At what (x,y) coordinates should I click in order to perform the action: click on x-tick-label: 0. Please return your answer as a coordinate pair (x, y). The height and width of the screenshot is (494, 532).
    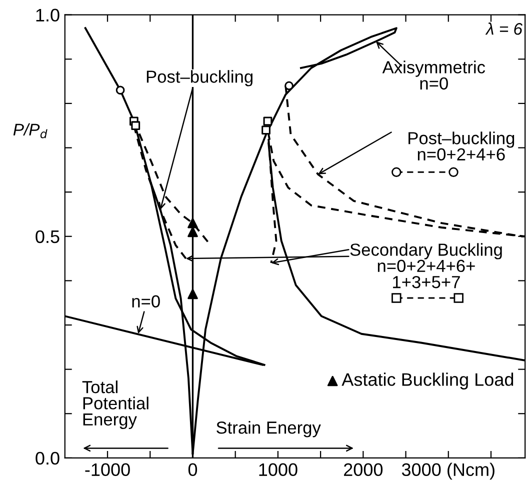
    Looking at the image, I should click on (193, 469).